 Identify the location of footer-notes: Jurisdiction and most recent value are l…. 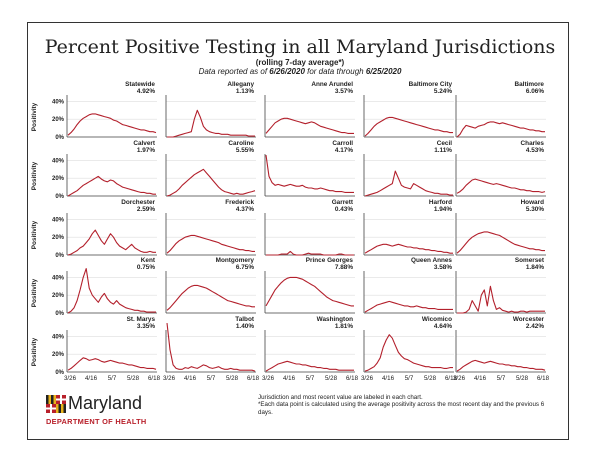
(408, 405).